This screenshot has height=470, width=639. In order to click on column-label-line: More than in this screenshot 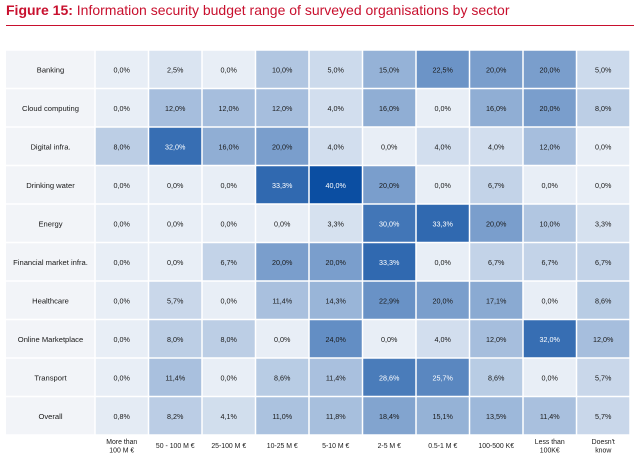, I will do `click(121, 442)`.